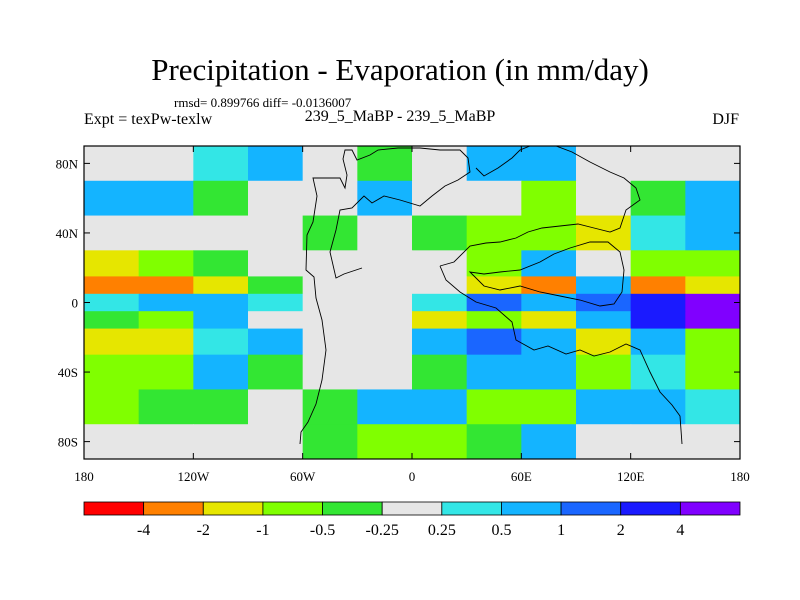 This screenshot has width=800, height=600. I want to click on colorbar-label: -0.25, so click(382, 530).